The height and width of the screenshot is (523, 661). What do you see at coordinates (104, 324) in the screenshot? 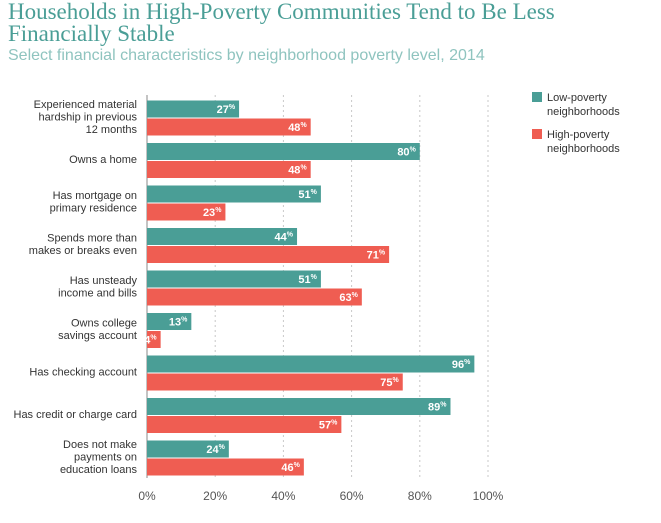
I see `category-label: Owns college` at bounding box center [104, 324].